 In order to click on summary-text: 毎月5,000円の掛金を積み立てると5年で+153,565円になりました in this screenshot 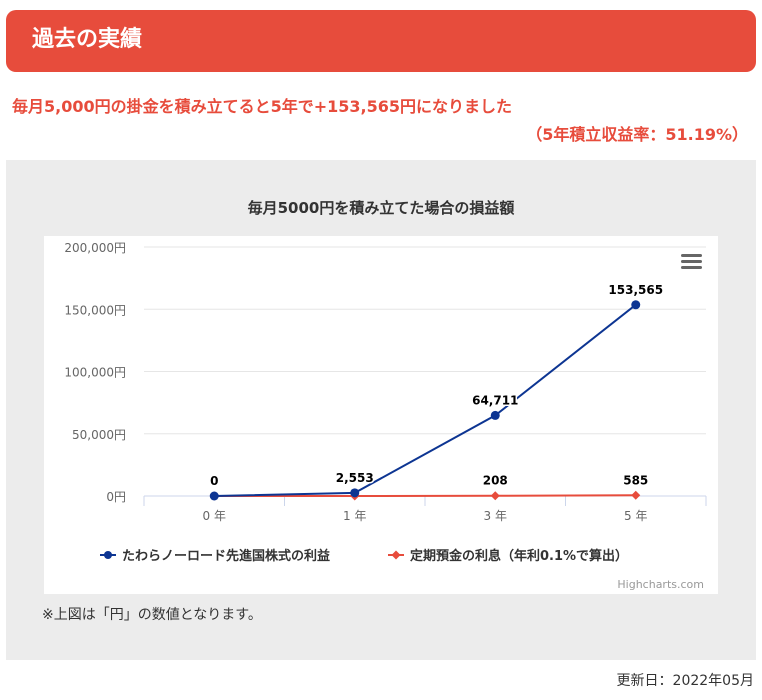, I will do `click(262, 106)`.